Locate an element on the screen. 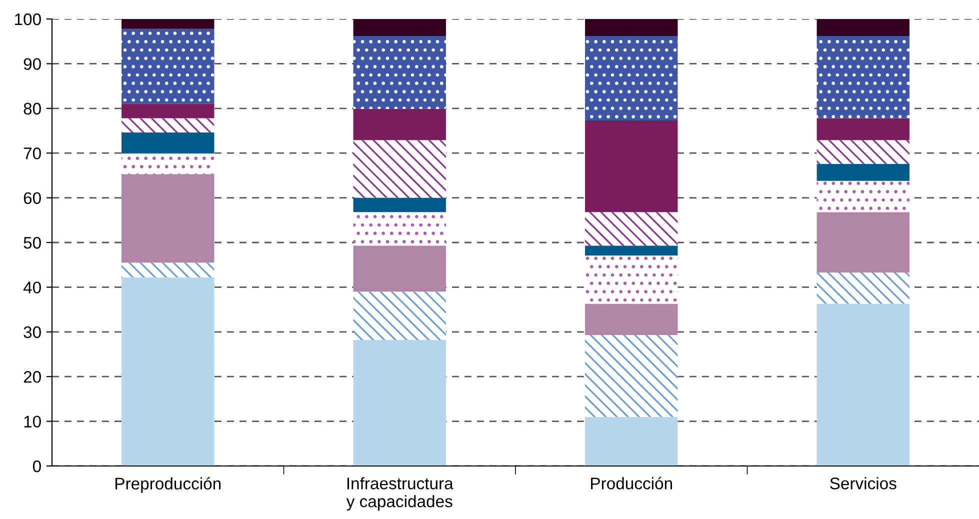  y-tick-label: 30 is located at coordinates (32, 332).